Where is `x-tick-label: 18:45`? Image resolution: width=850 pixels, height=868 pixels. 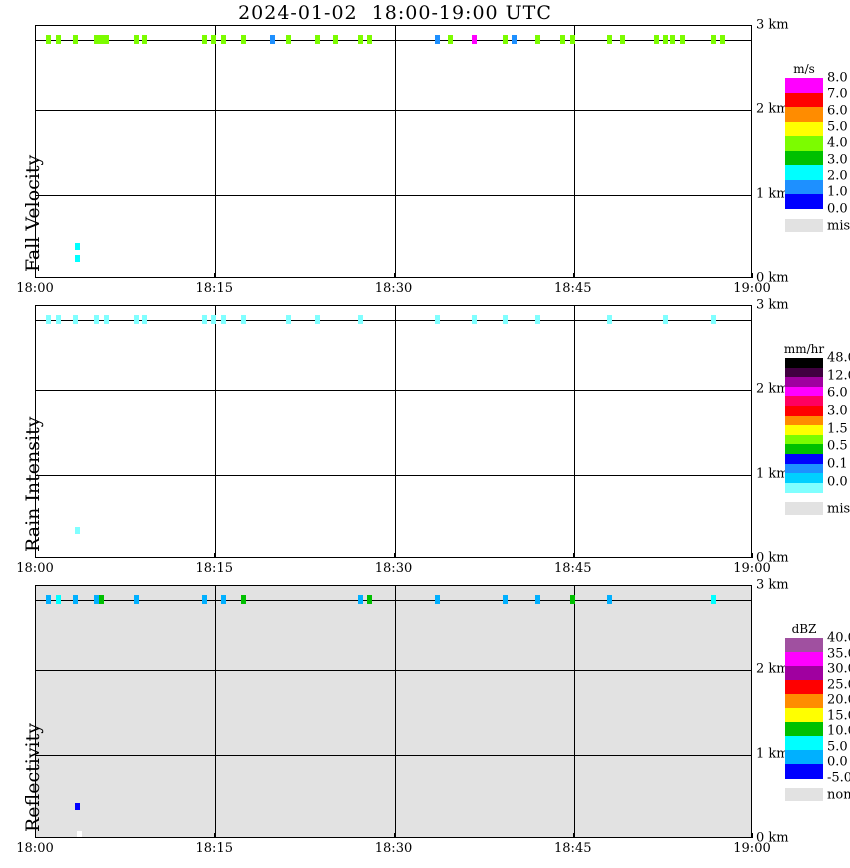
x-tick-label: 18:45 is located at coordinates (573, 288).